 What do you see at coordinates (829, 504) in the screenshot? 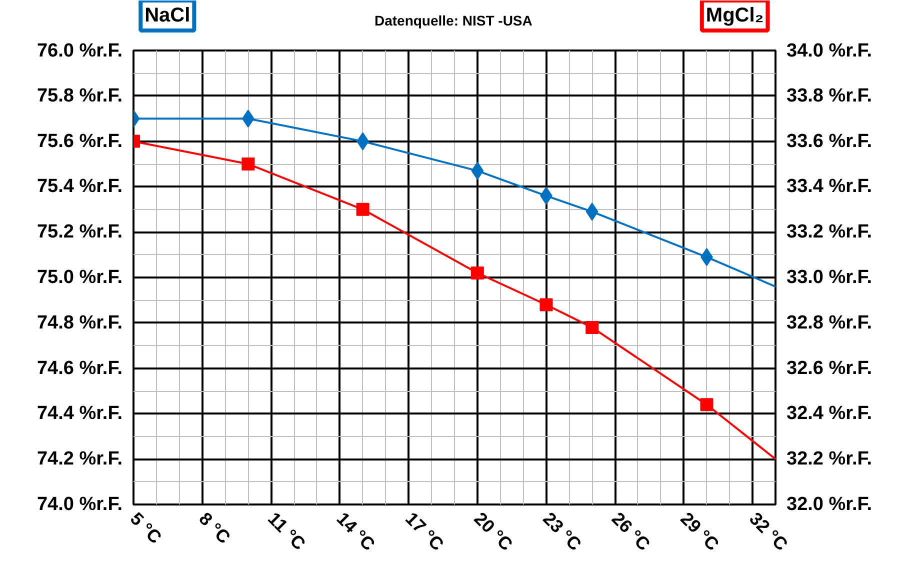
I see `y2-tick-label: 32.0 %r.F.` at bounding box center [829, 504].